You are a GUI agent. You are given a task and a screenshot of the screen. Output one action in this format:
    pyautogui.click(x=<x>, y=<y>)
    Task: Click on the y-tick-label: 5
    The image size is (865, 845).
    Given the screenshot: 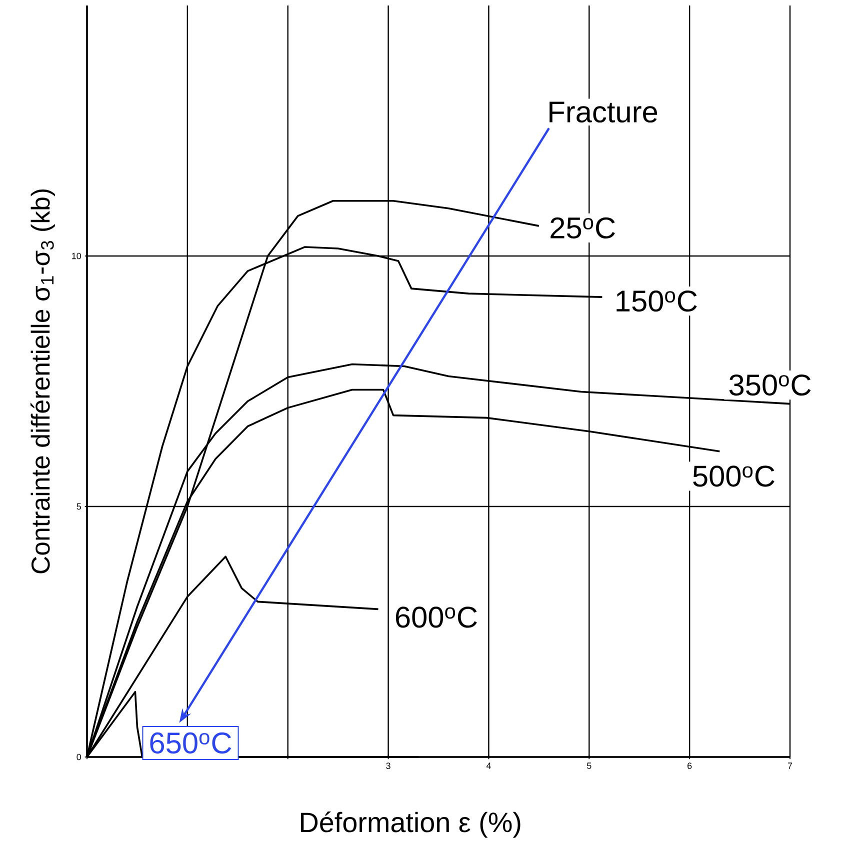 What is the action you would take?
    pyautogui.click(x=78, y=506)
    